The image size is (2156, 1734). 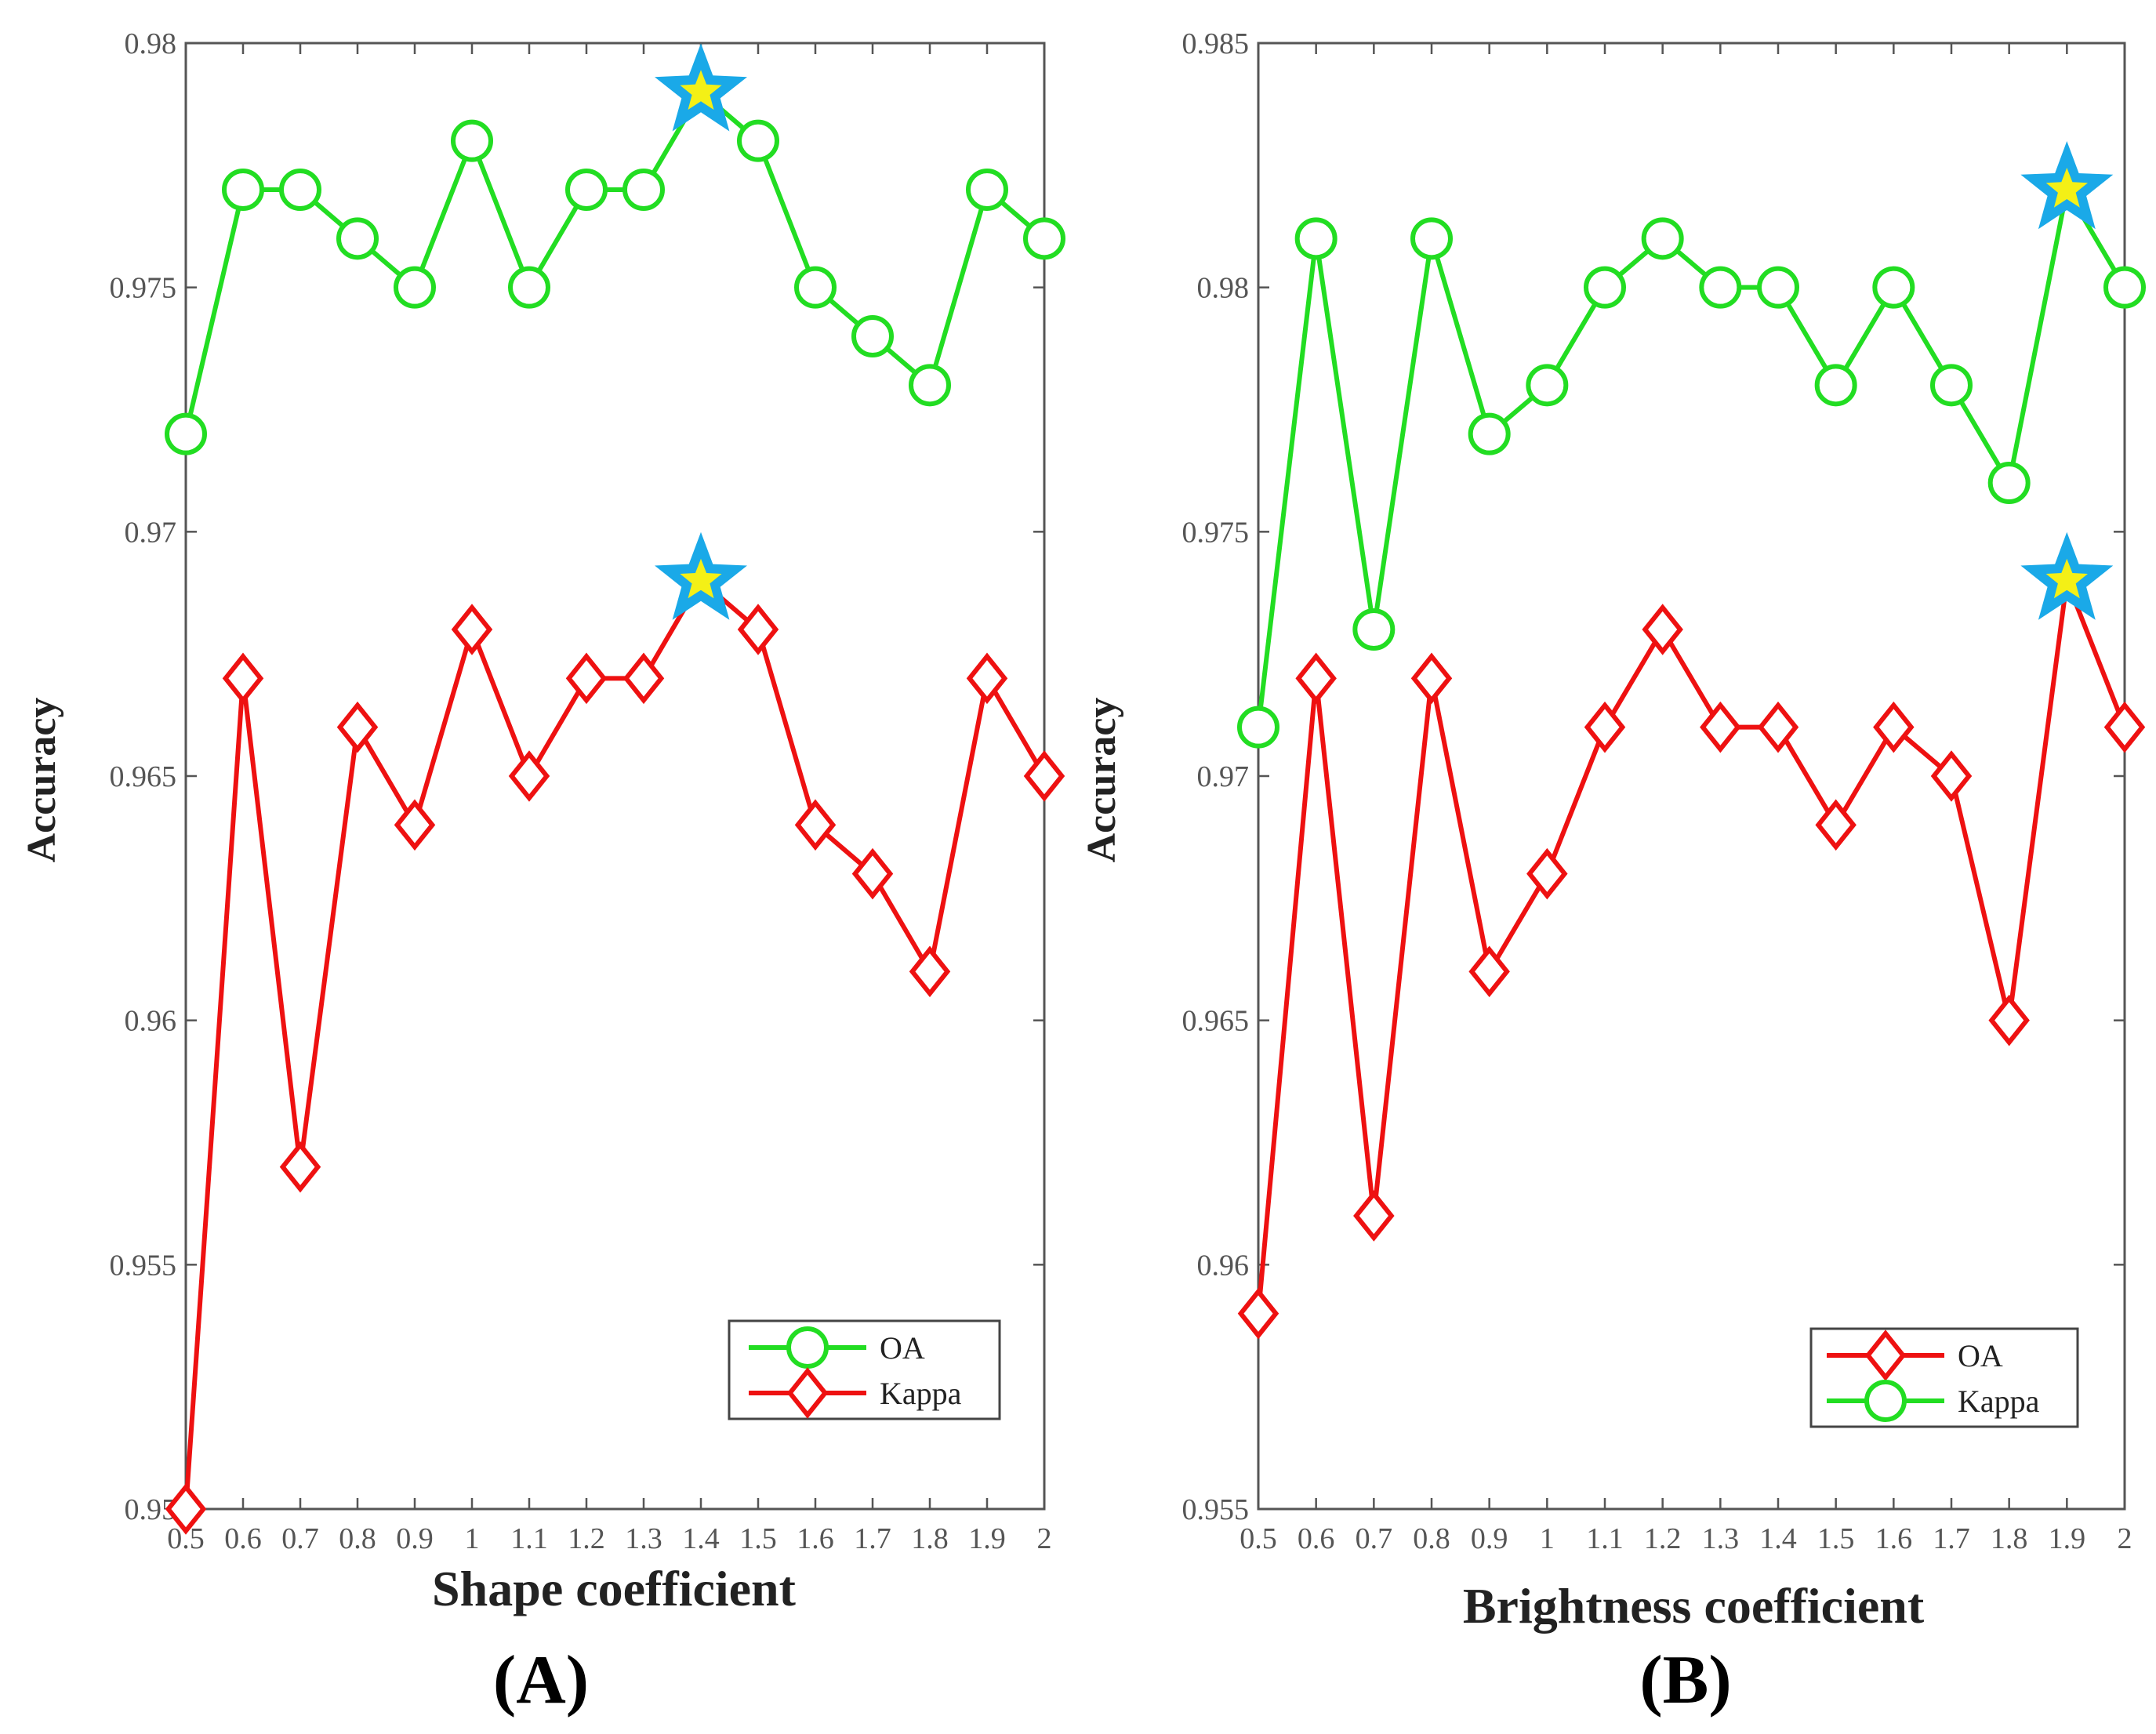 I want to click on panel-label: (B), so click(x=1685, y=1680).